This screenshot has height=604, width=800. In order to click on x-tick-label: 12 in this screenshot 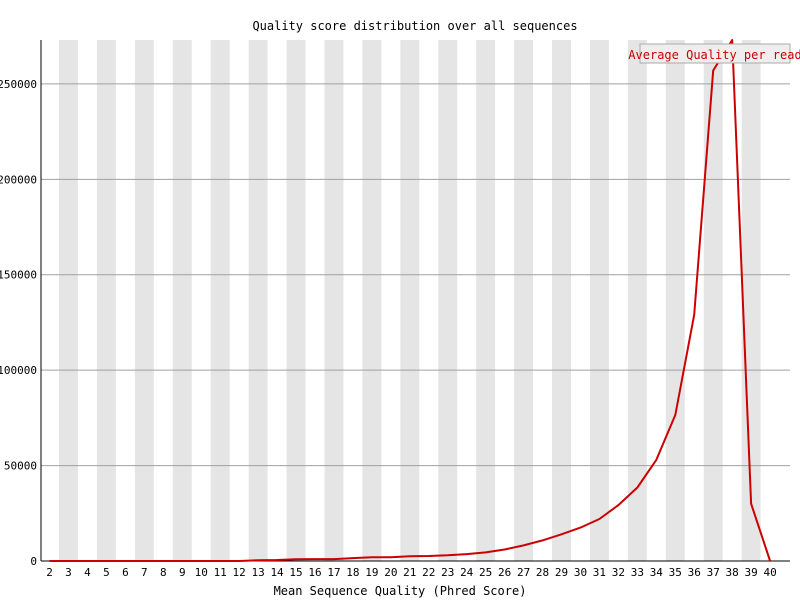, I will do `click(239, 572)`.